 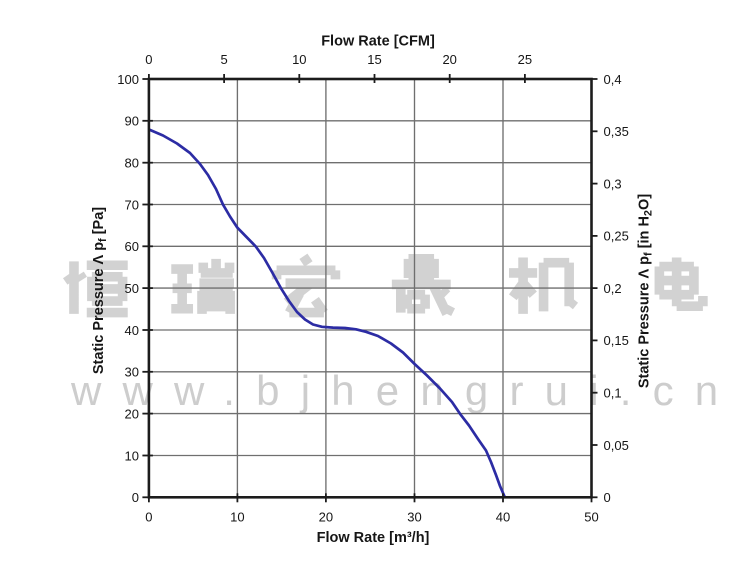 I want to click on svg-text: 0,2, so click(x=613, y=288).